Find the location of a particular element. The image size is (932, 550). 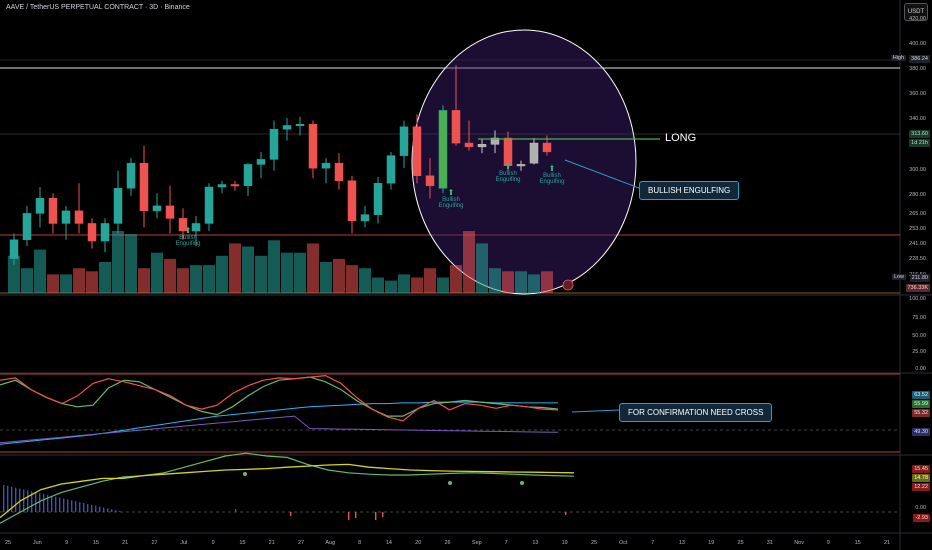

time-axis-label: Aug is located at coordinates (330, 543).